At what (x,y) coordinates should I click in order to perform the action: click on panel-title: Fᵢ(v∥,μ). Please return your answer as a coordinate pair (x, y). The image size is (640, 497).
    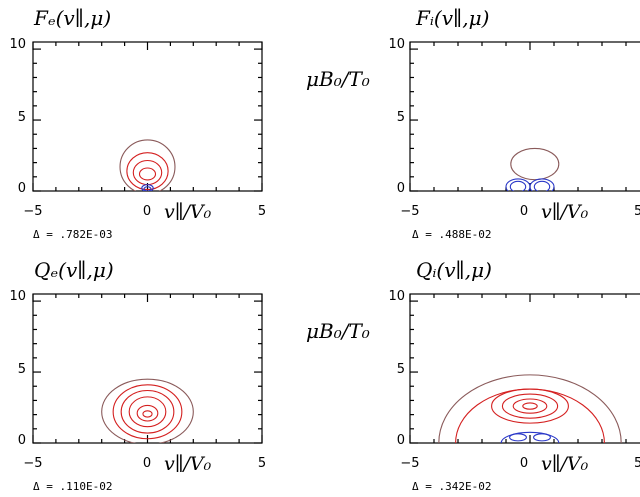
    Looking at the image, I should click on (452, 18).